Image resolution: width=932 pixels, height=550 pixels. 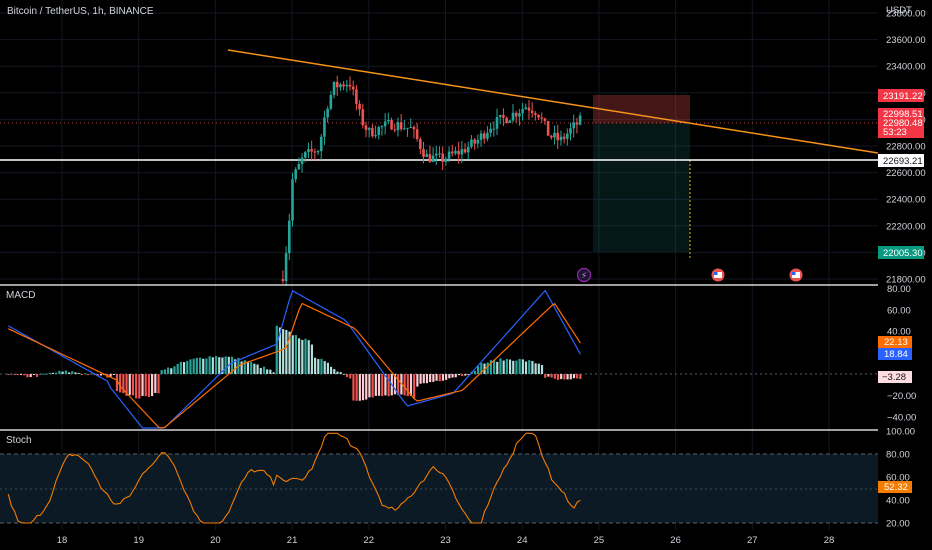 What do you see at coordinates (895, 354) in the screenshot?
I see `macd-value-badge: 18.84` at bounding box center [895, 354].